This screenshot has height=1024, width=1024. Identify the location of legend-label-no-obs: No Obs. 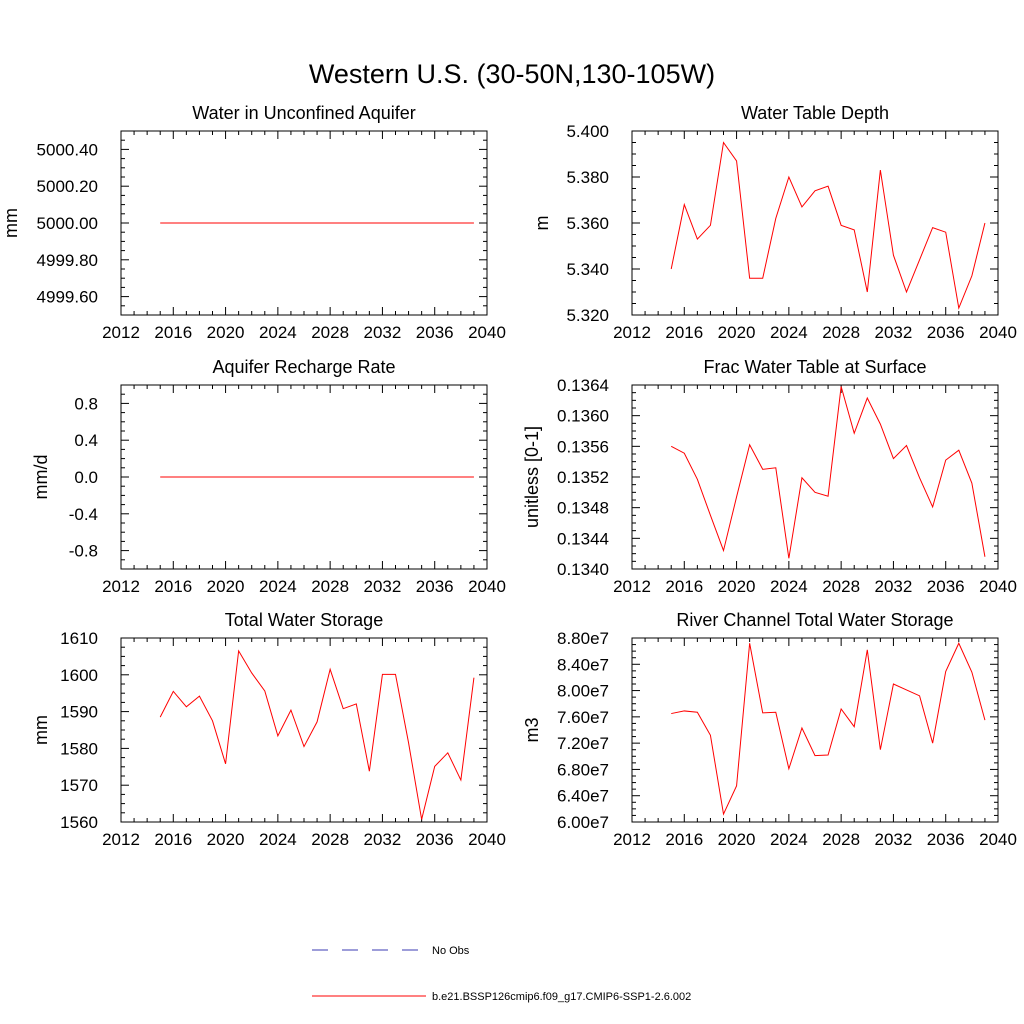
(451, 951).